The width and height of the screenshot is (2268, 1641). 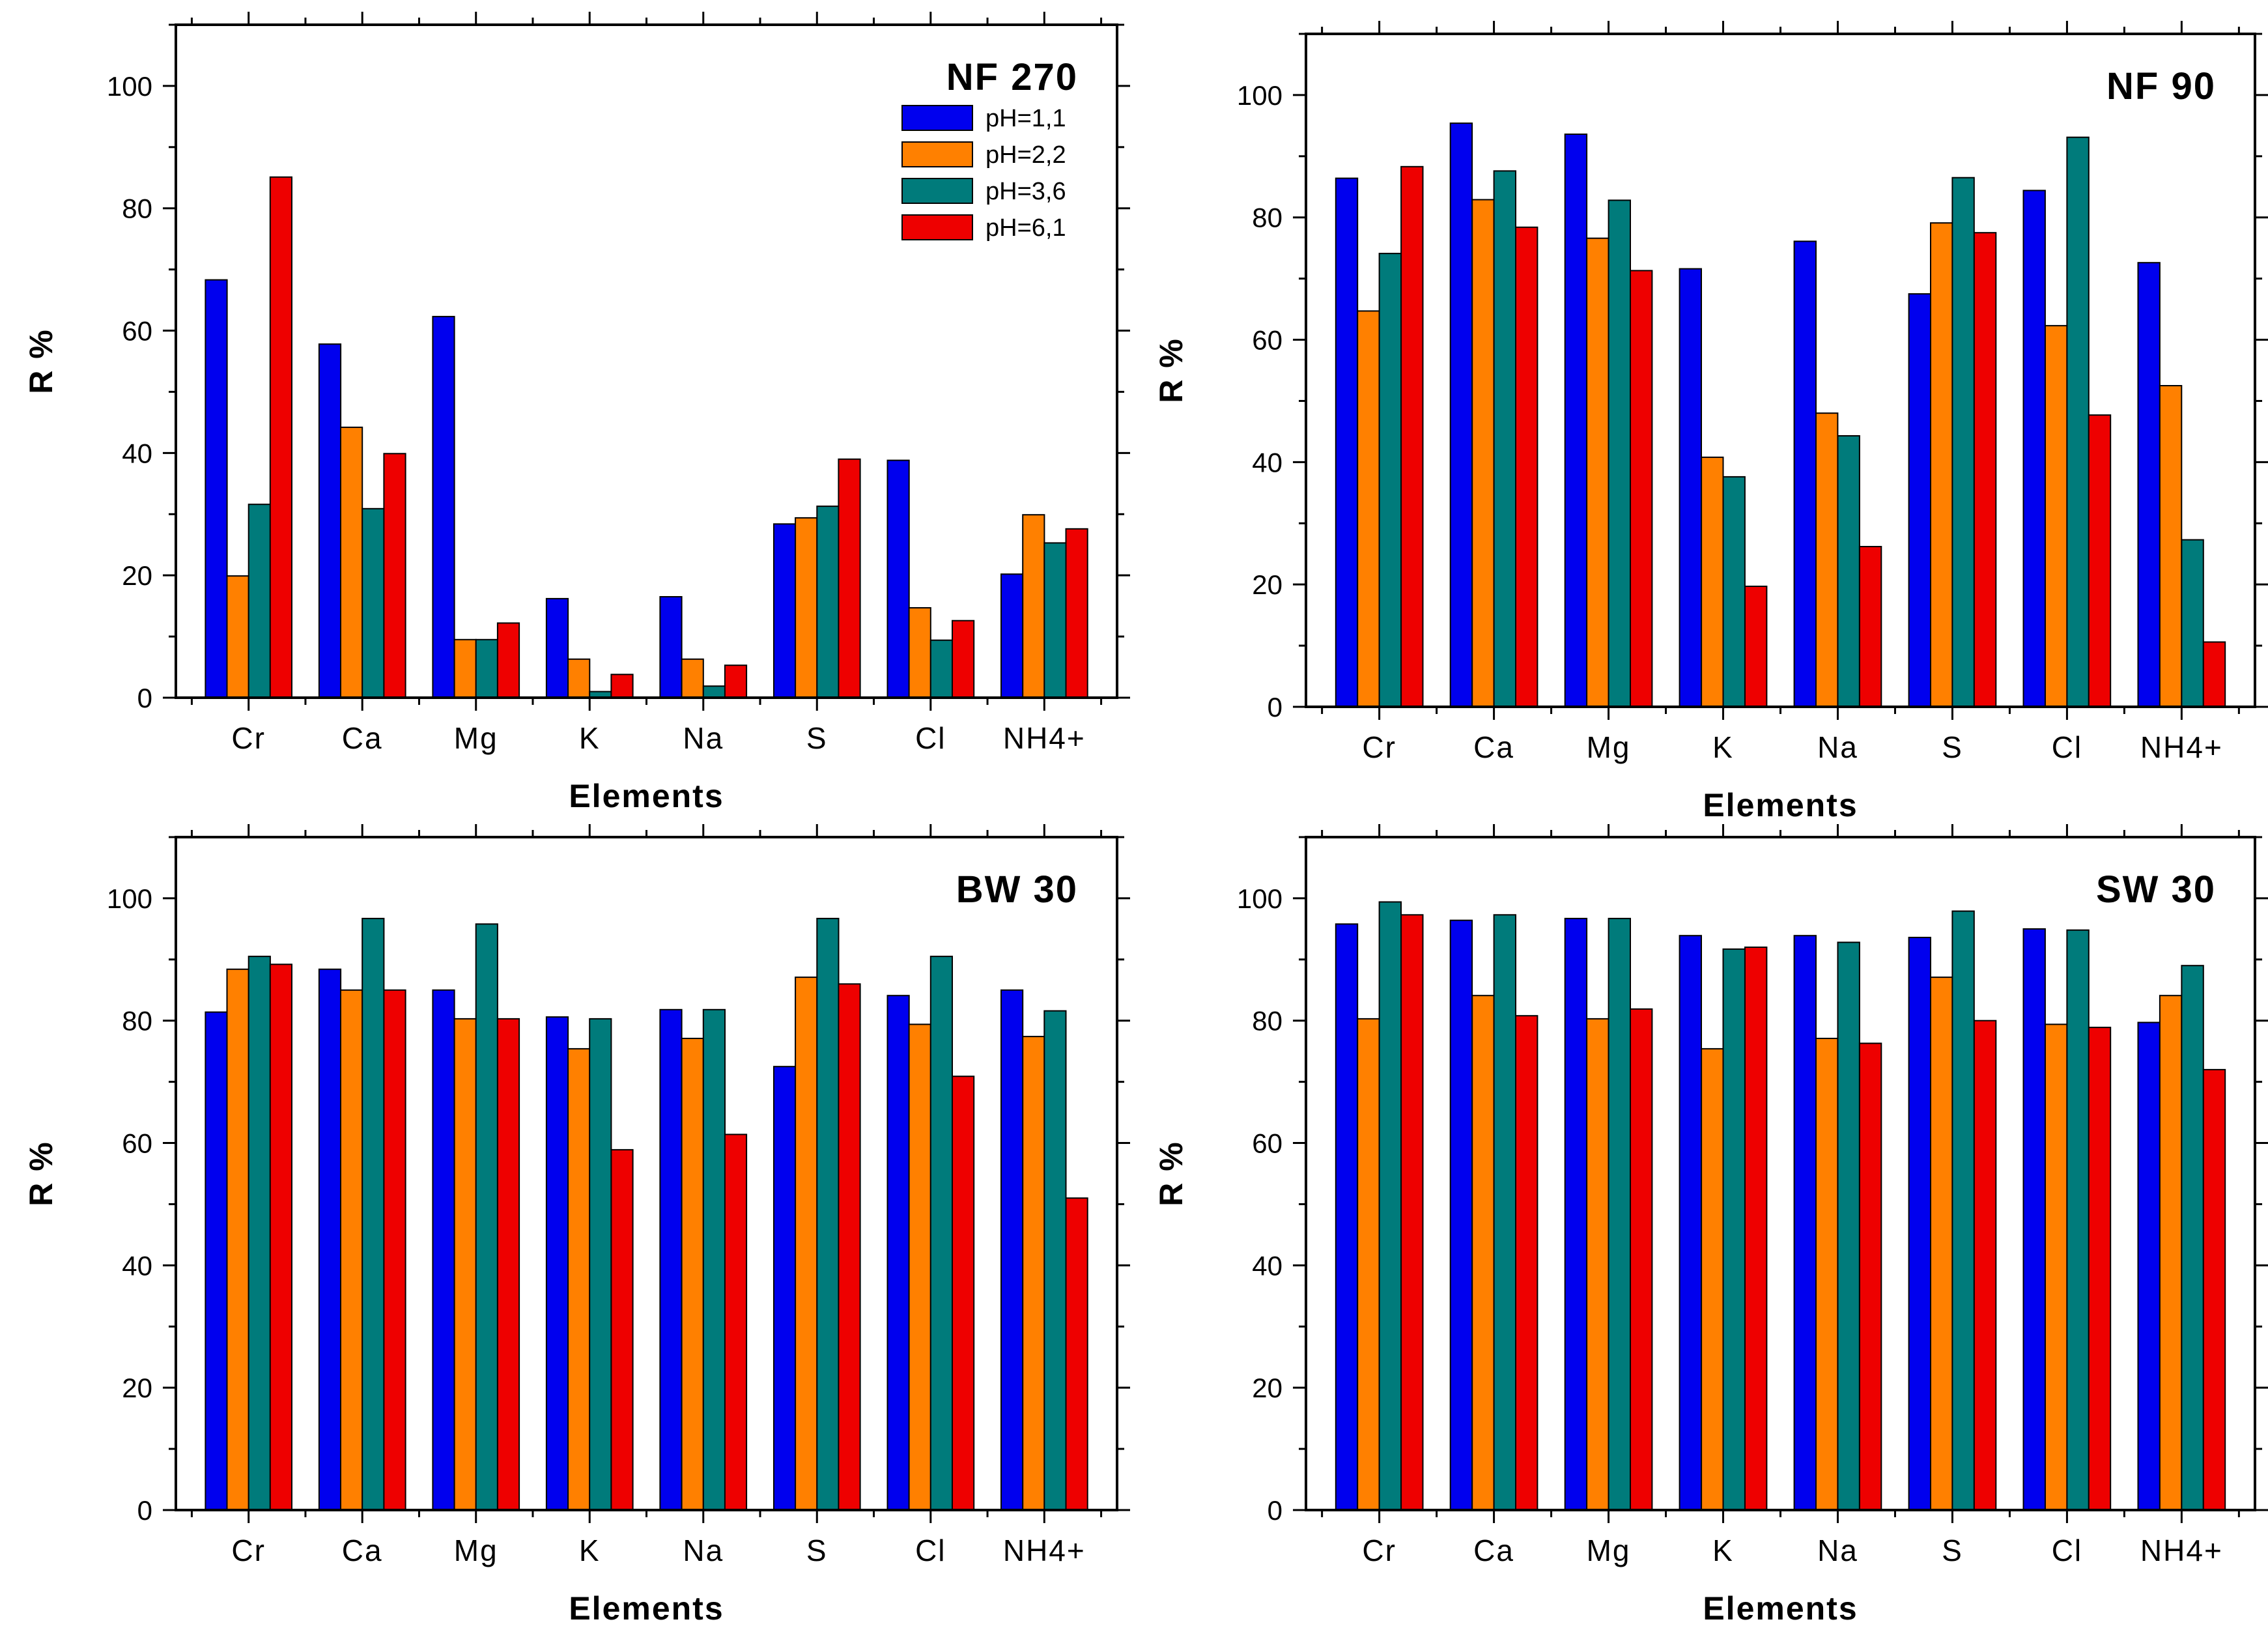 What do you see at coordinates (2156, 890) in the screenshot?
I see `panel-title: SW 30` at bounding box center [2156, 890].